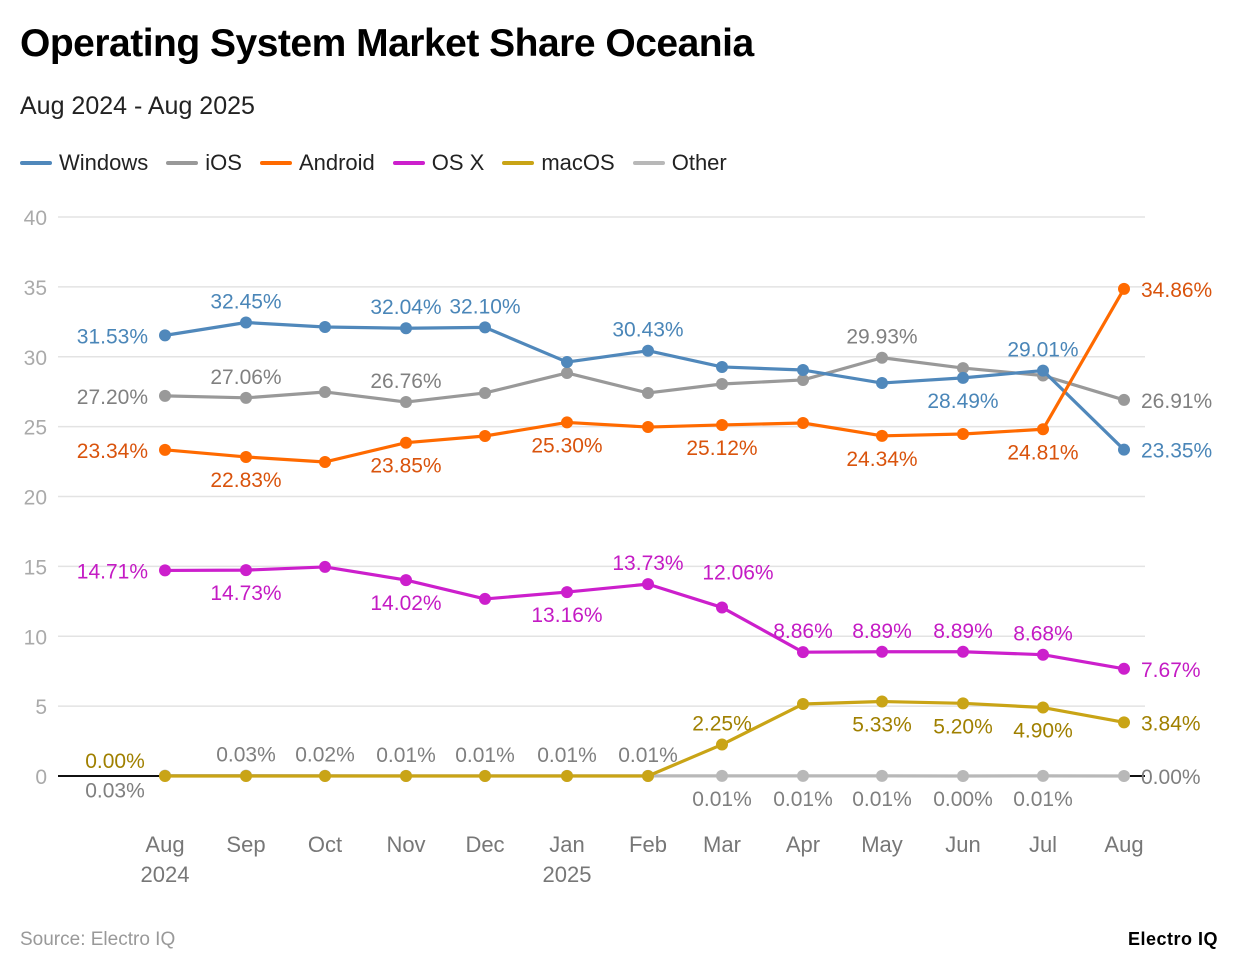 The height and width of the screenshot is (974, 1240). What do you see at coordinates (722, 724) in the screenshot?
I see `data-label: 2.25%` at bounding box center [722, 724].